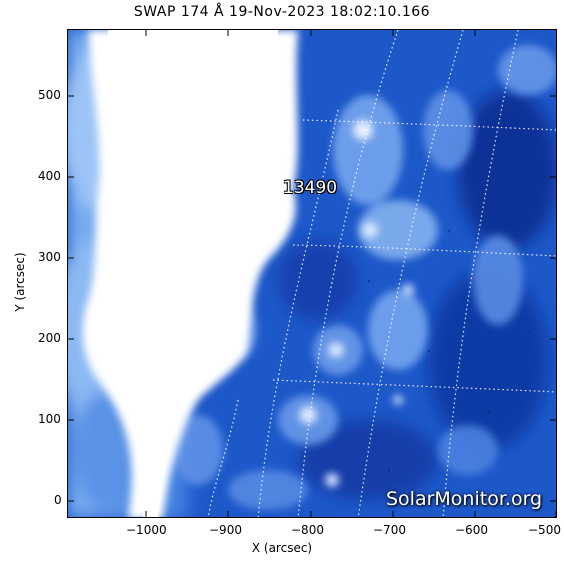 The image size is (564, 564). What do you see at coordinates (356, 303) in the screenshot?
I see `bright-points` at bounding box center [356, 303].